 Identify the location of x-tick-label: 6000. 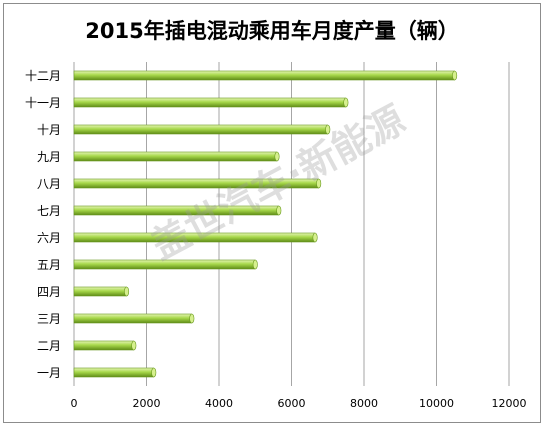
(292, 403).